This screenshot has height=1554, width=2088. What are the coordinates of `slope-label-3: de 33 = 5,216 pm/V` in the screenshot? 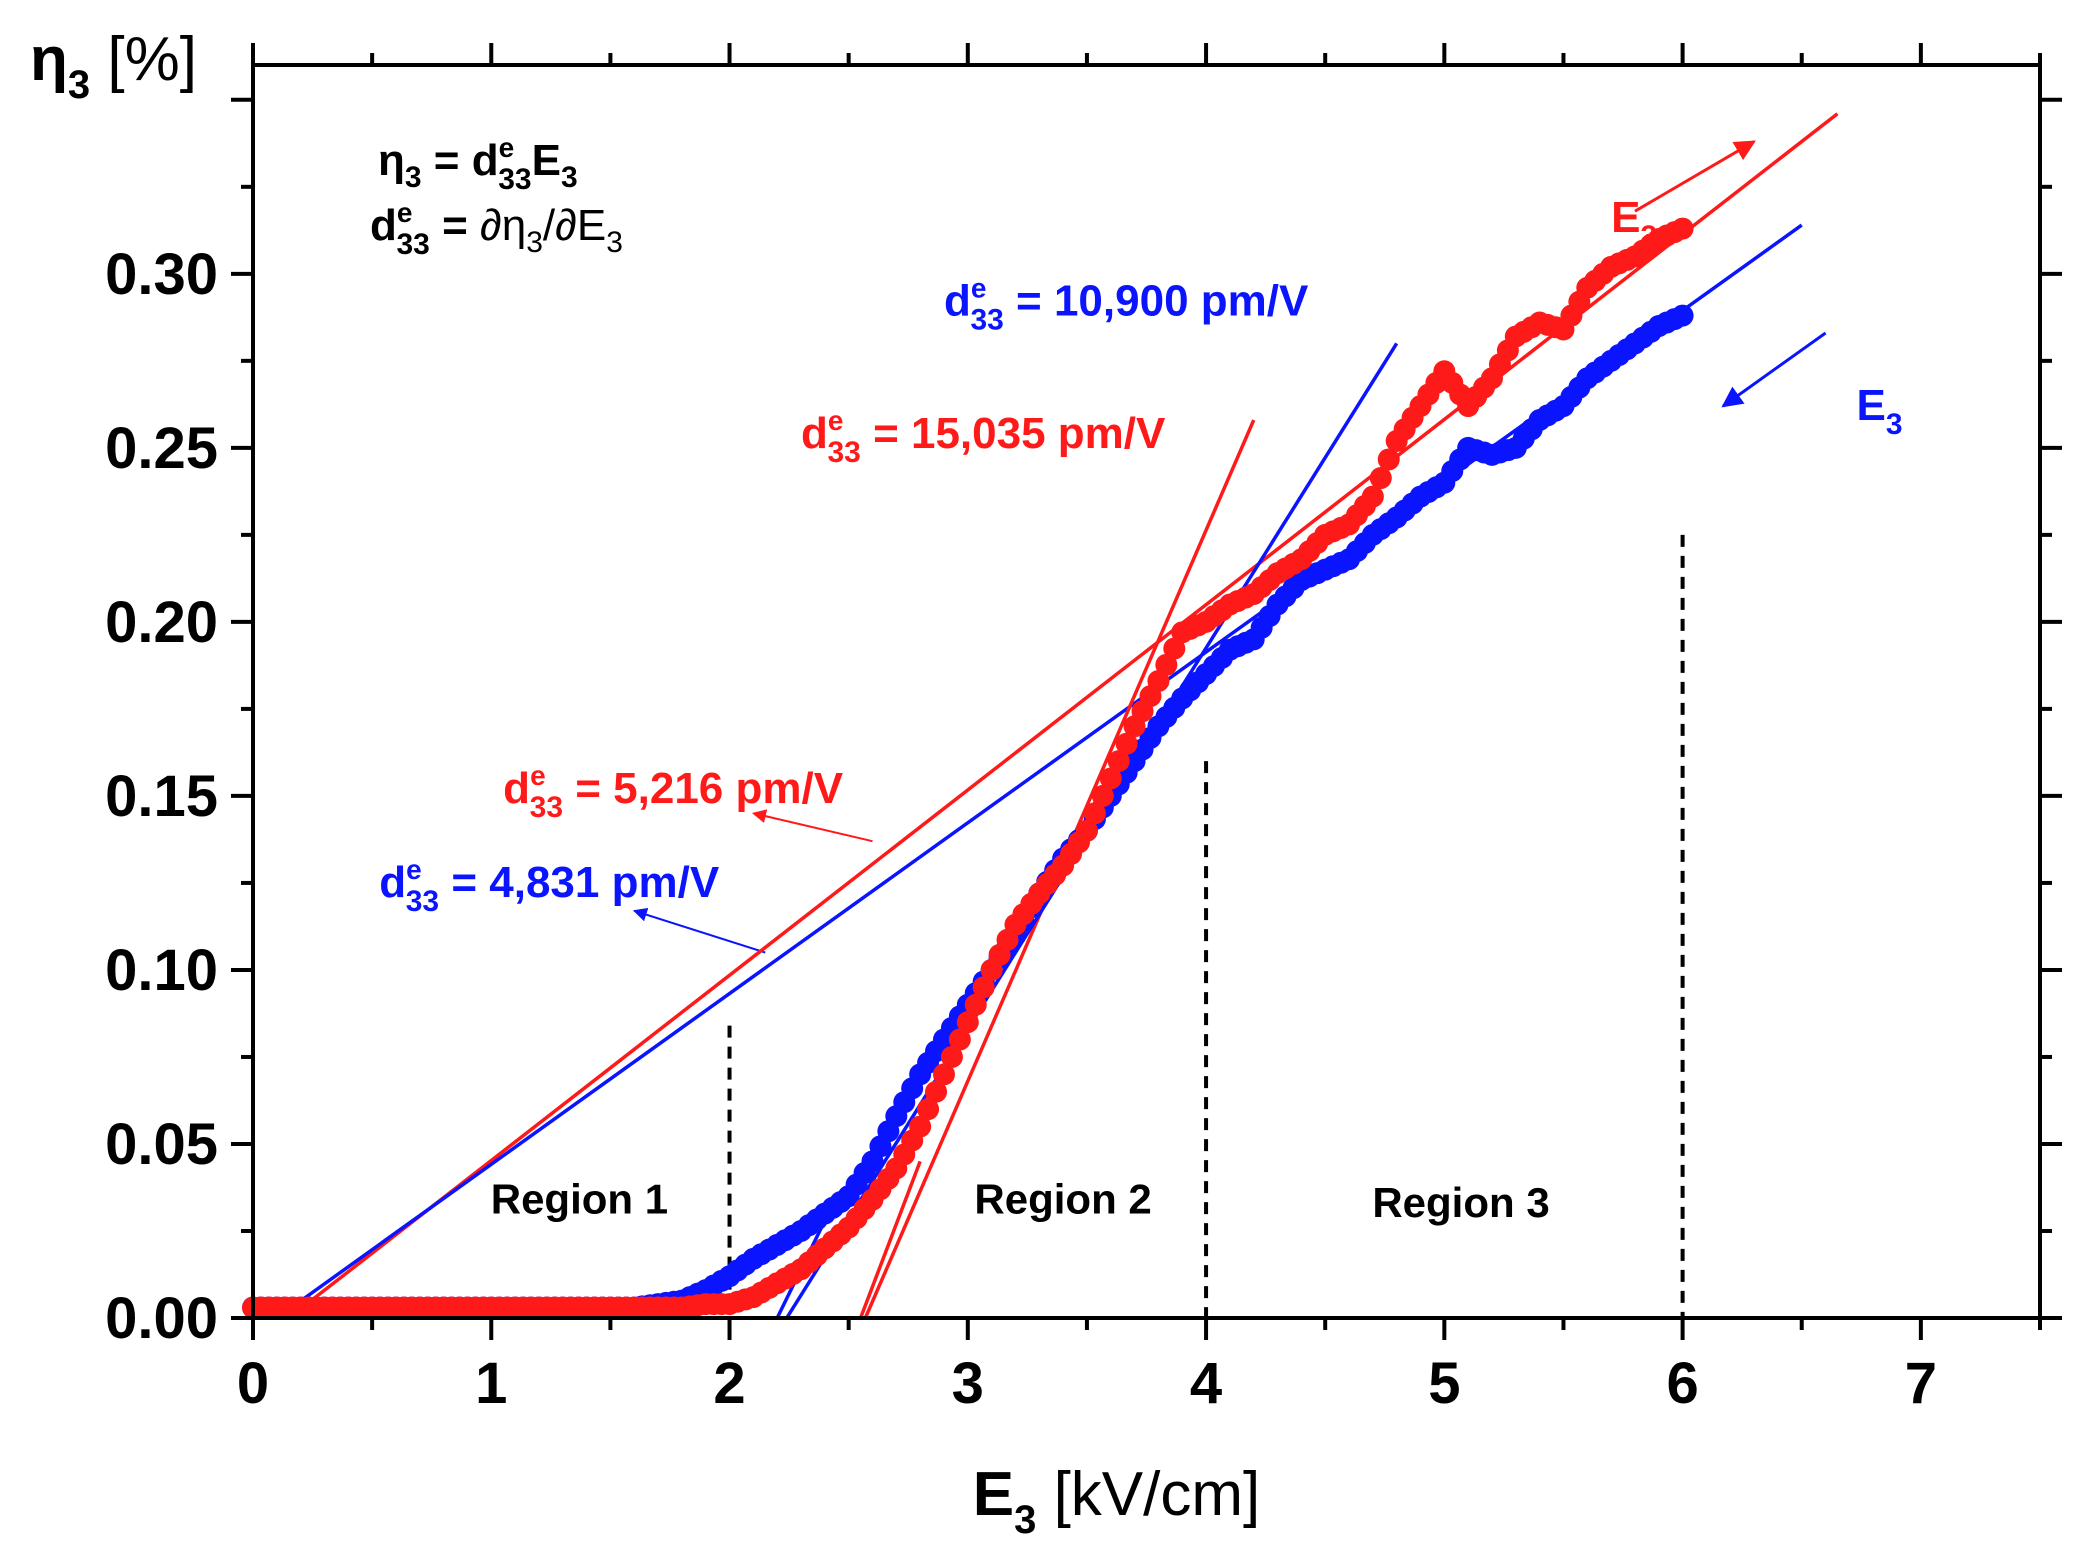 It's located at (673, 792).